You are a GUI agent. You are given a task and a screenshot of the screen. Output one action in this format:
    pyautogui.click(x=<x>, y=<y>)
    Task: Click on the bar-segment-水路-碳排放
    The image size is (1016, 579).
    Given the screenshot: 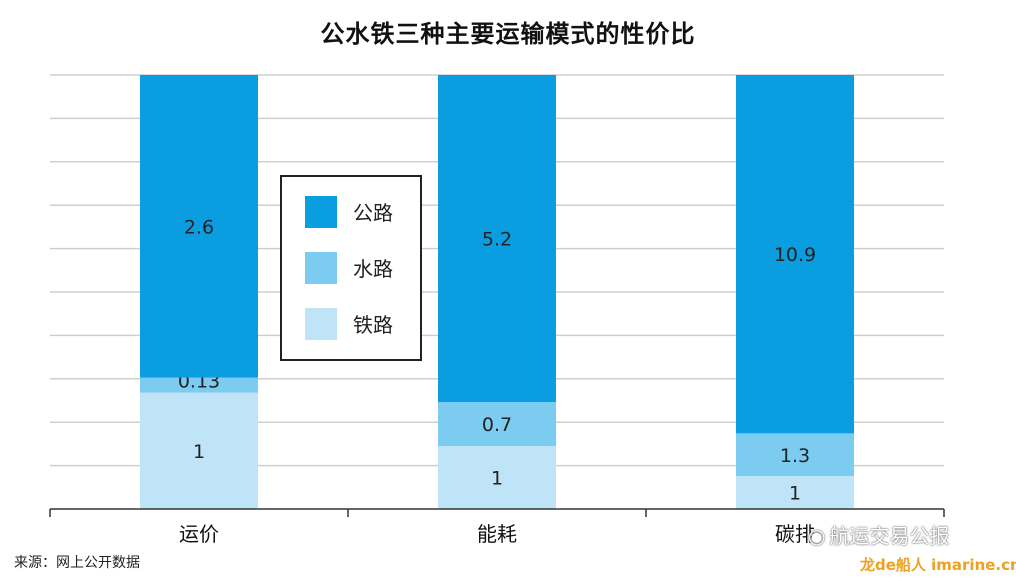 What is the action you would take?
    pyautogui.click(x=795, y=455)
    